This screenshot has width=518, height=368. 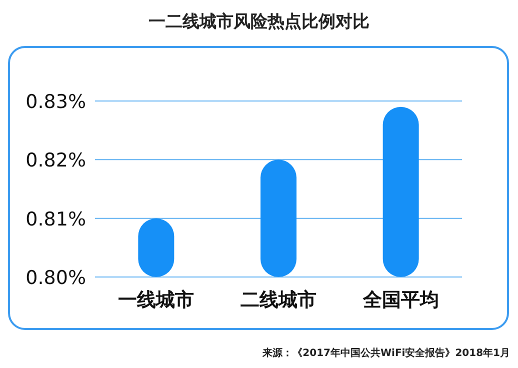 I want to click on x-tick-label: 一线城市, so click(x=156, y=300).